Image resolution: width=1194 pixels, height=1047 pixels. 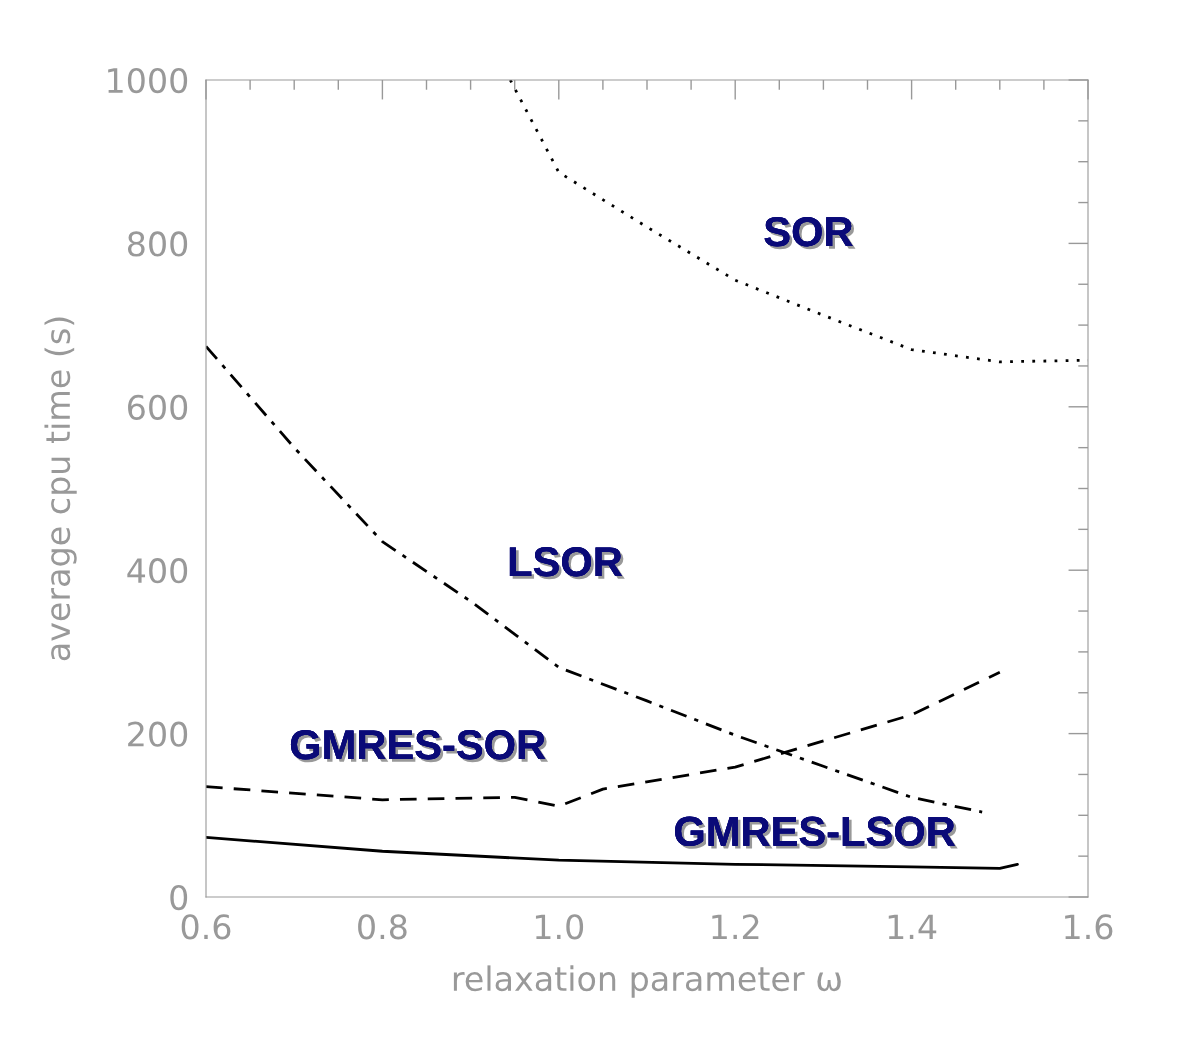 I want to click on y-tick-label: 400, so click(x=157, y=571).